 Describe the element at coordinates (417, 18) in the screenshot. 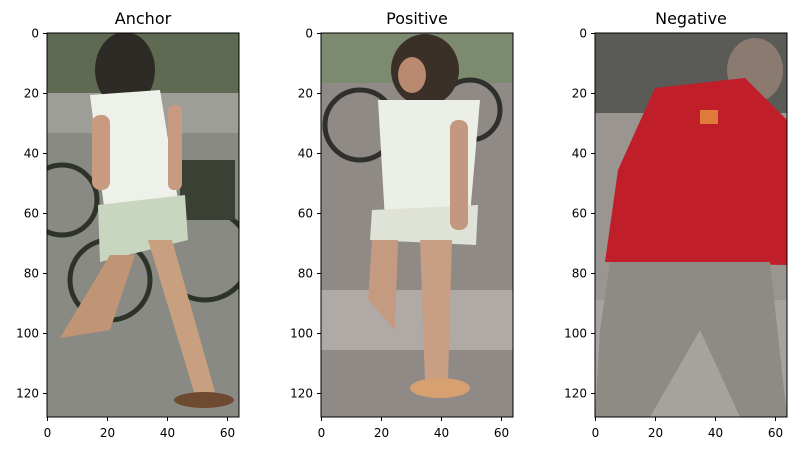

I see `panel-title: Positive` at that location.